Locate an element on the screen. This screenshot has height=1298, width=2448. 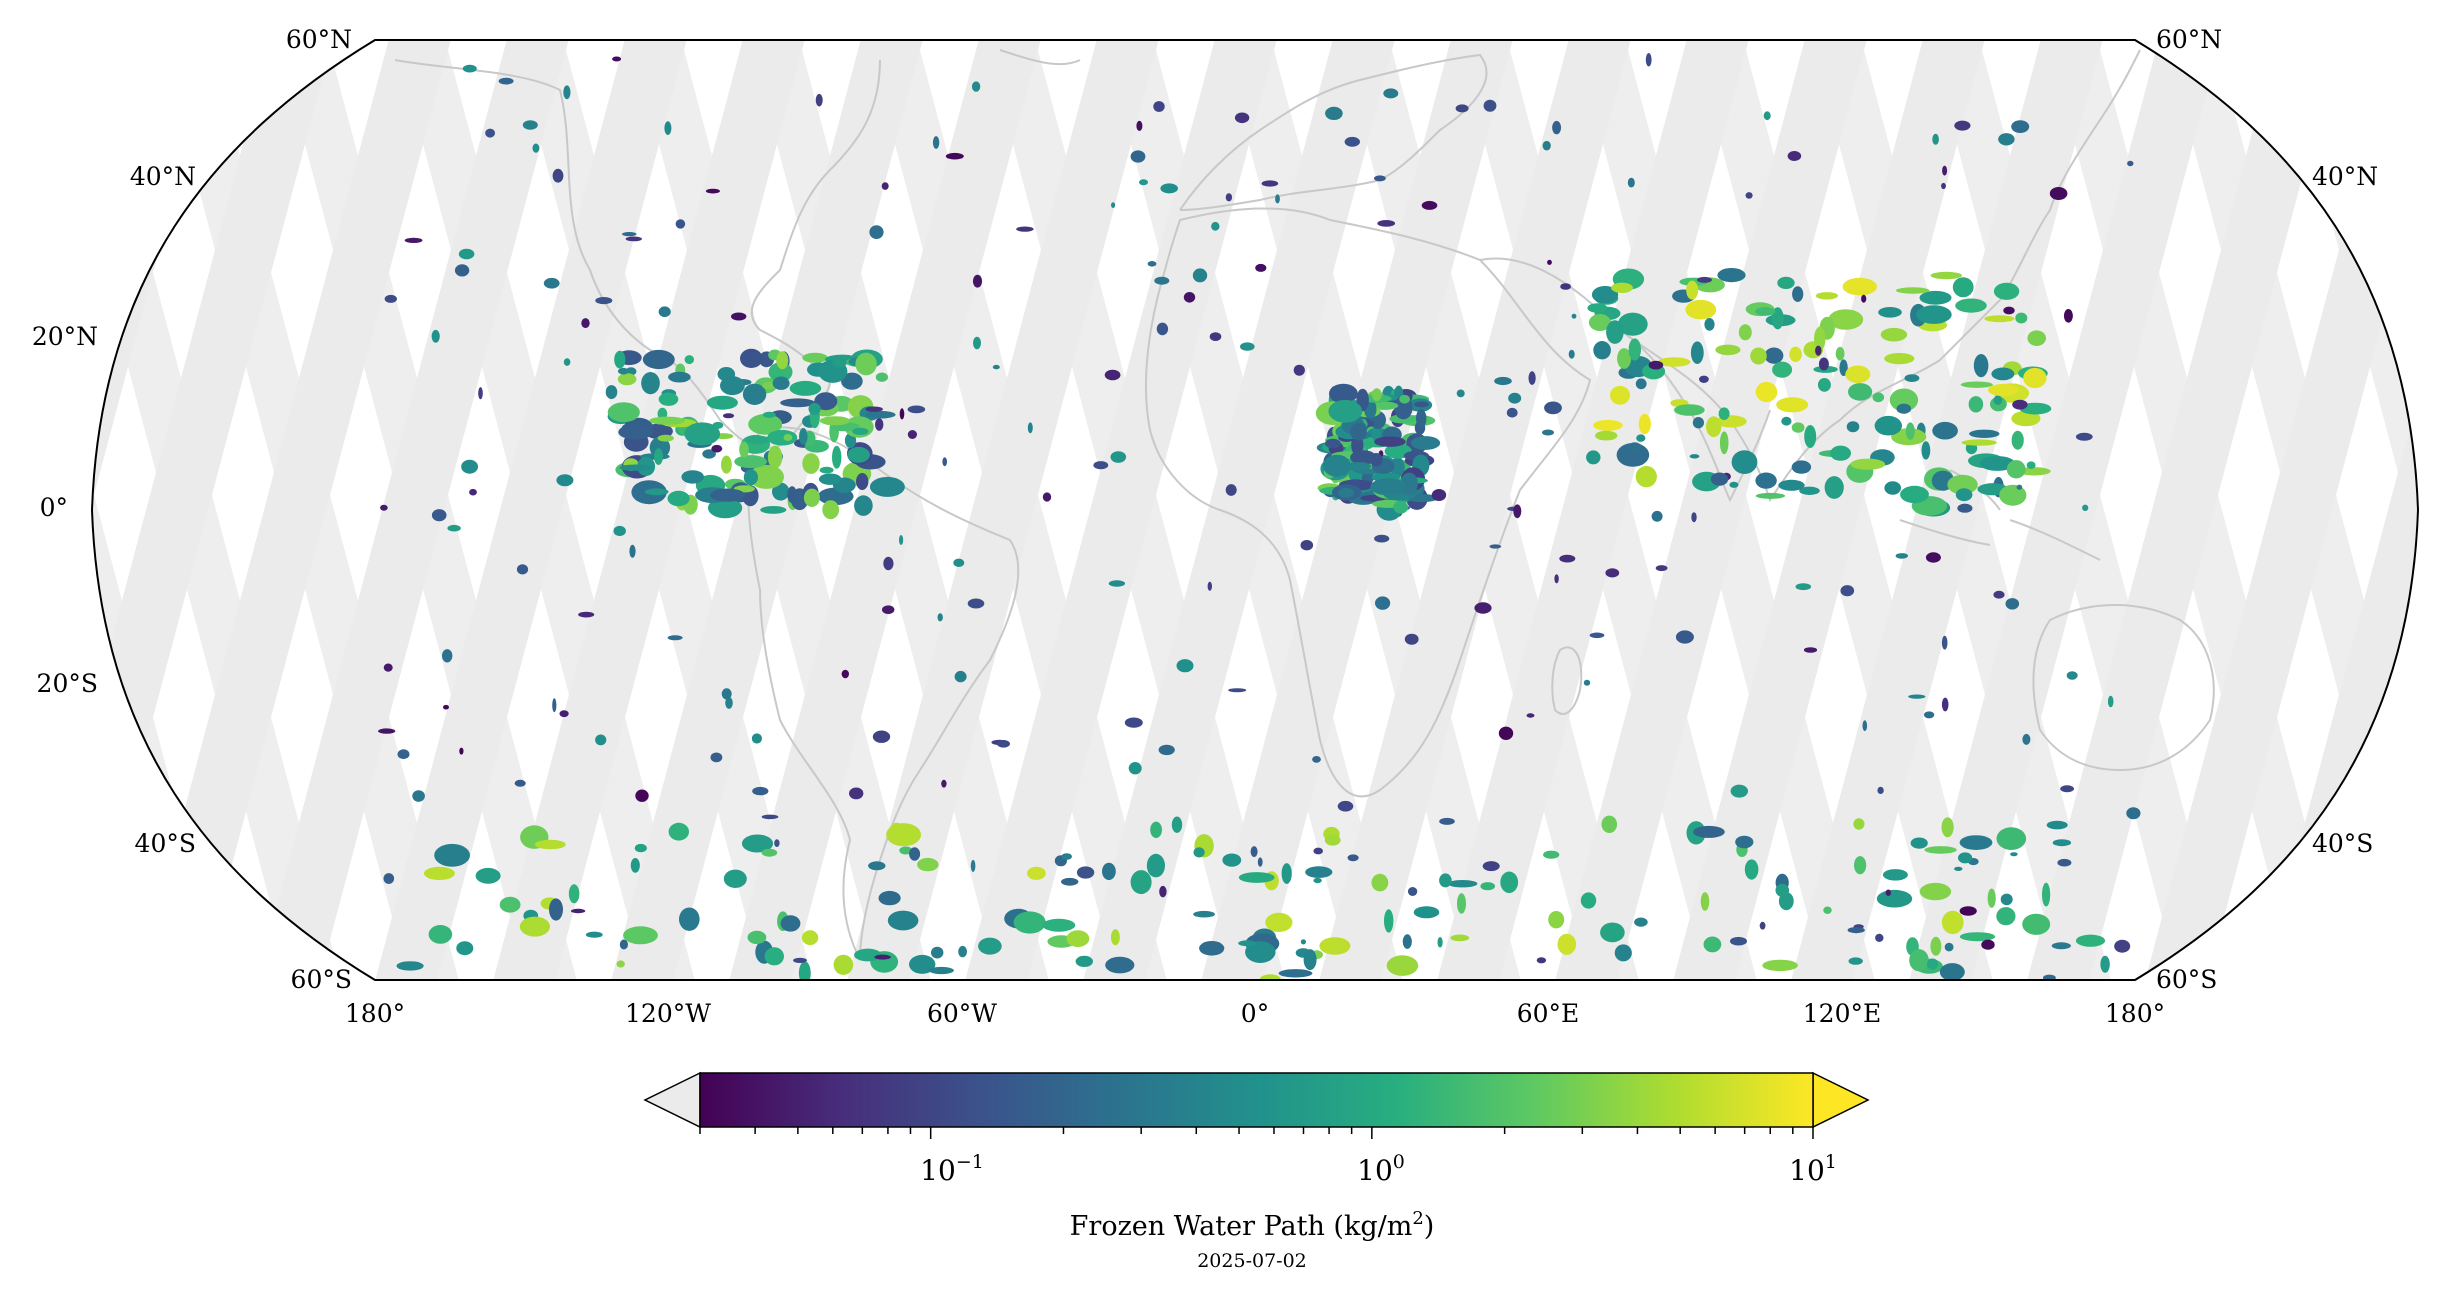
swath-gap-band is located at coordinates (1253, 510).